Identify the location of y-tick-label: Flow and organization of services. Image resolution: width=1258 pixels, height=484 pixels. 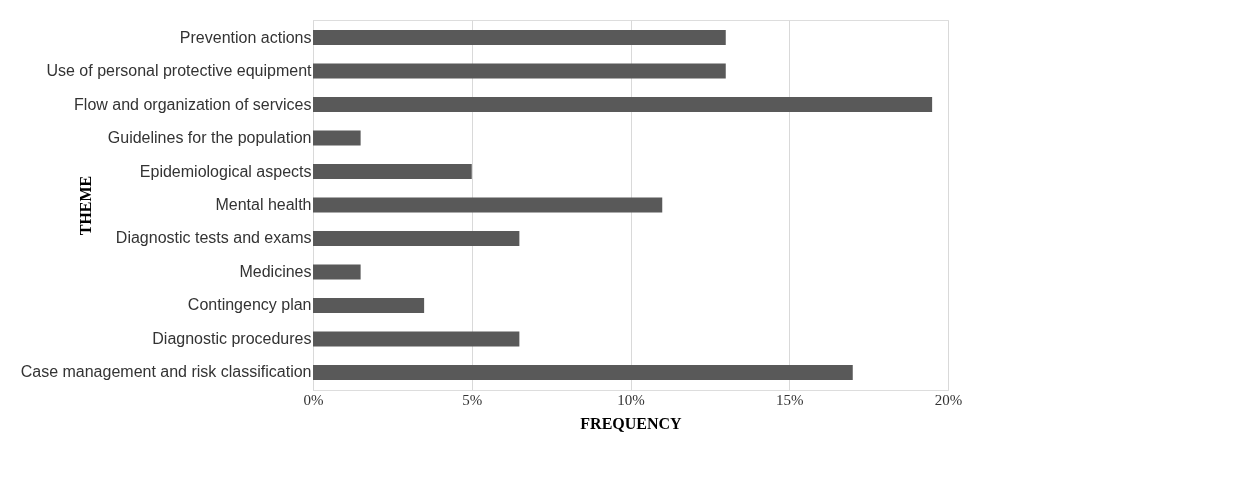
(193, 104).